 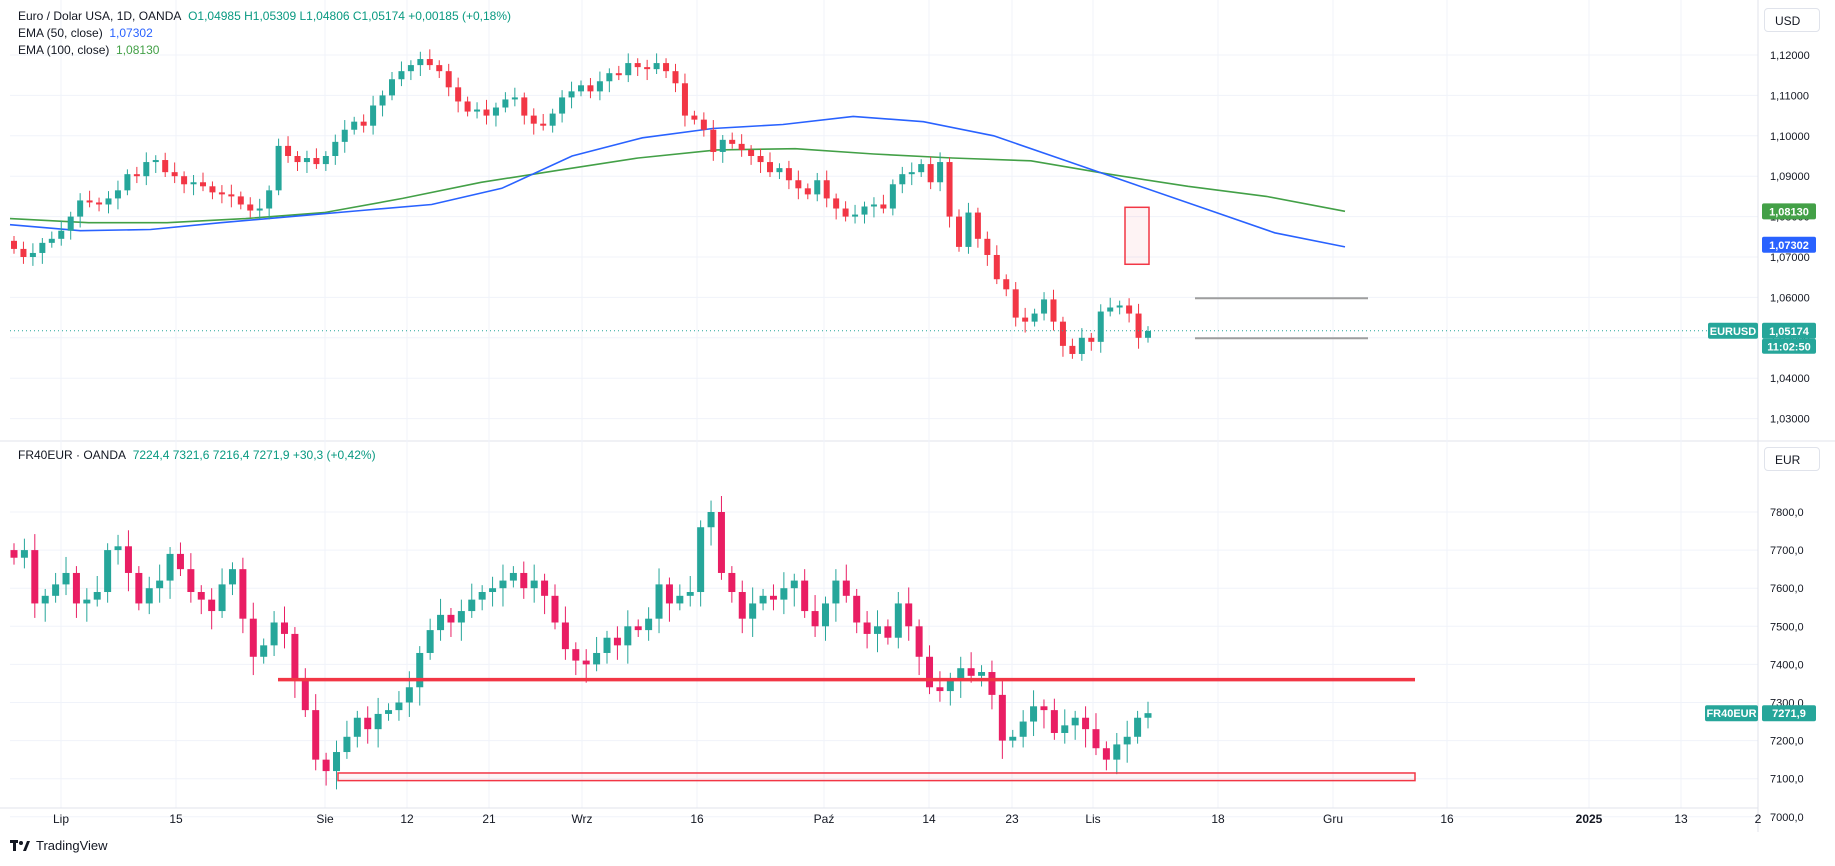 I want to click on y-tick-label: 7100,0, so click(x=1787, y=780).